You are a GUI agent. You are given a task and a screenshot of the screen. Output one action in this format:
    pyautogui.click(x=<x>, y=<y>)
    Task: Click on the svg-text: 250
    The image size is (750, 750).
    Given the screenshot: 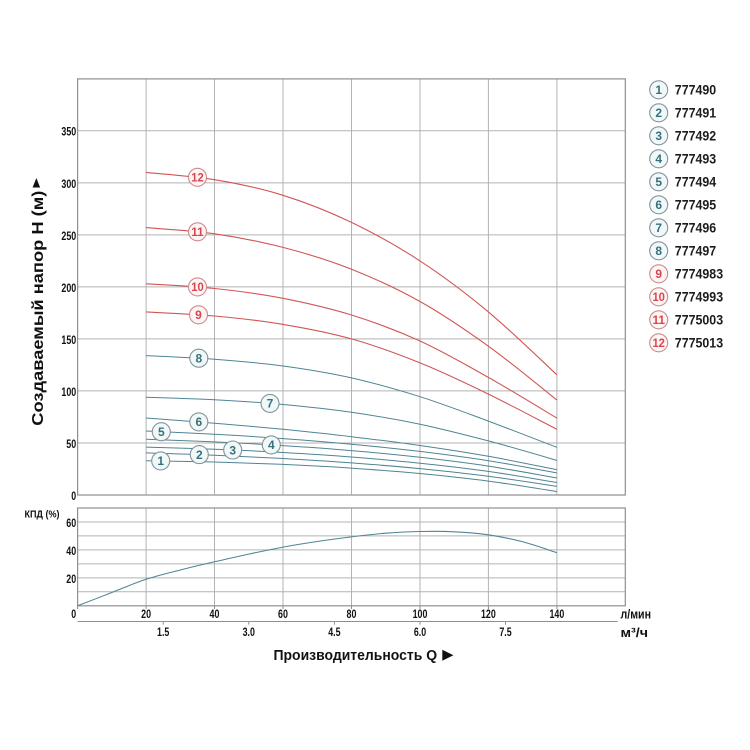 What is the action you would take?
    pyautogui.click(x=68, y=236)
    